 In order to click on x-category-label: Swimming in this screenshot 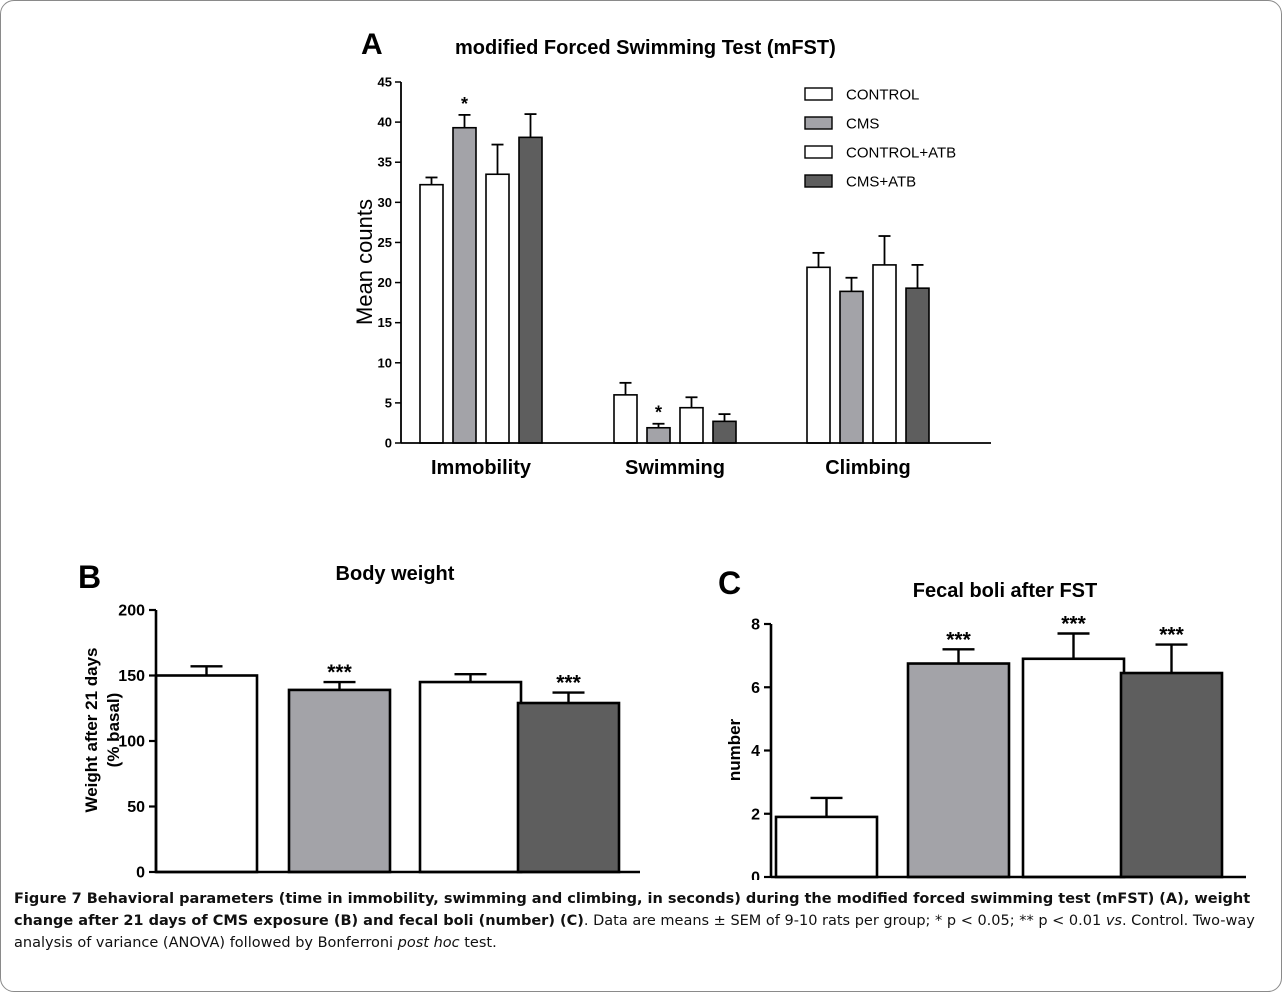, I will do `click(675, 468)`.